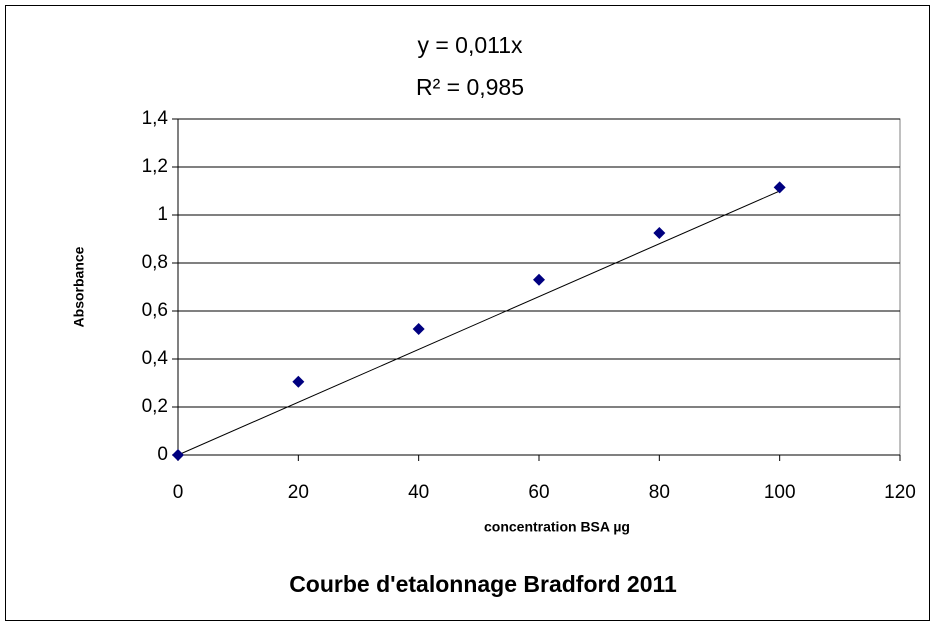 The height and width of the screenshot is (626, 935). Describe the element at coordinates (155, 166) in the screenshot. I see `y-tick-label: 1,2` at that location.